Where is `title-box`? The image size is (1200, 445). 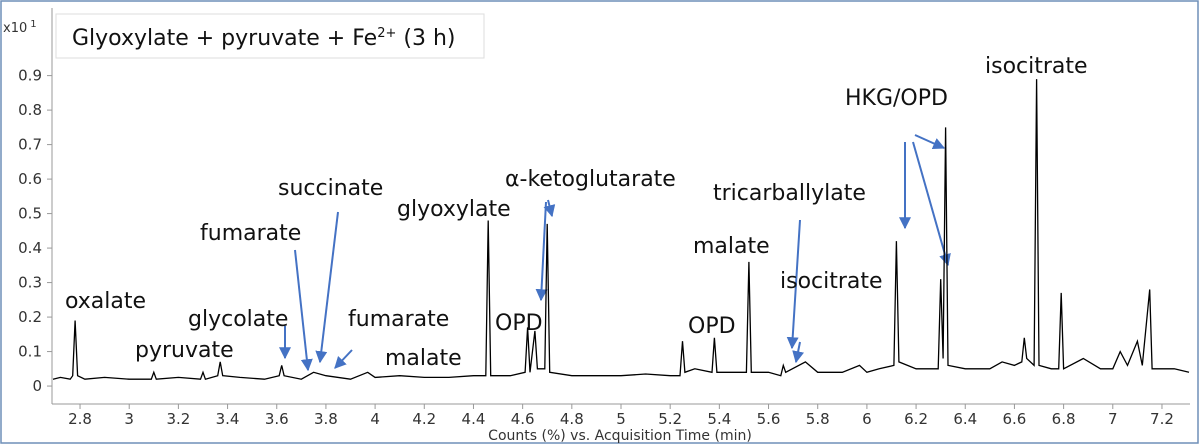
title-box is located at coordinates (270, 36).